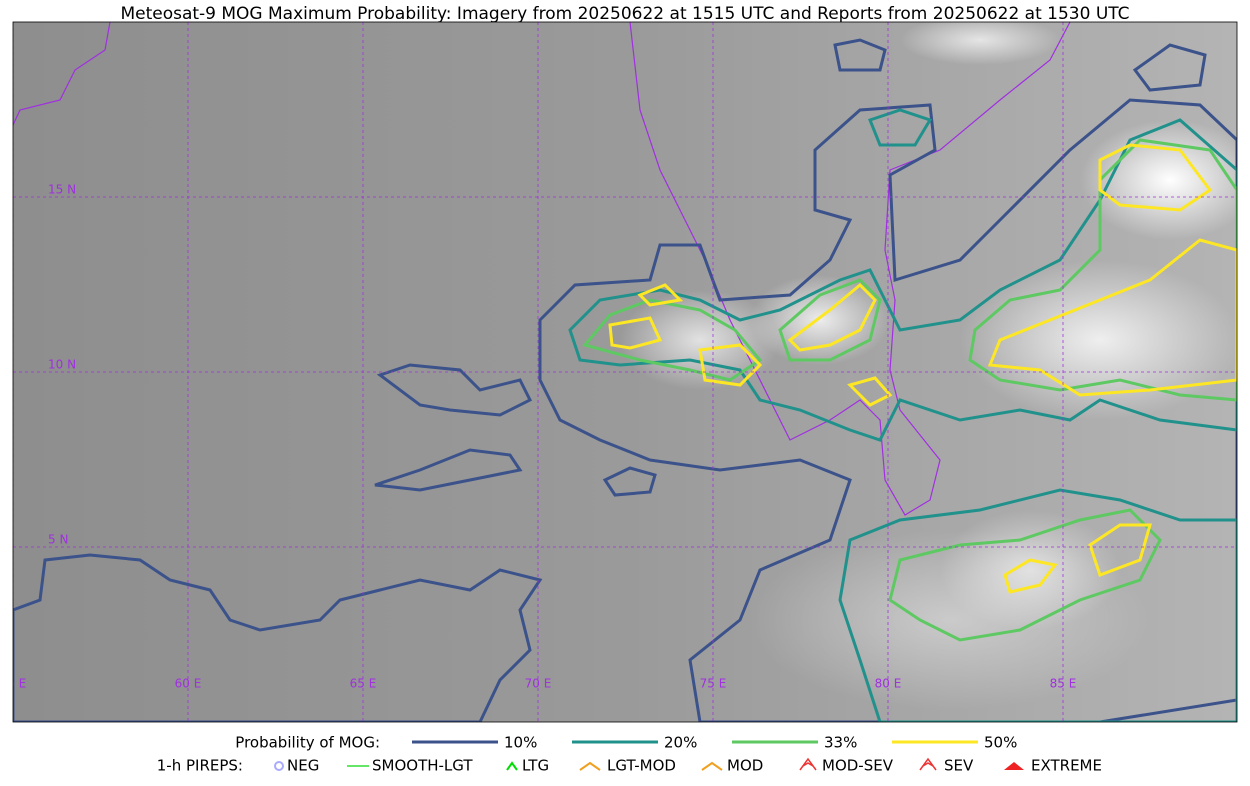 The height and width of the screenshot is (786, 1250). What do you see at coordinates (58, 540) in the screenshot?
I see `latitude-label: 5 N` at bounding box center [58, 540].